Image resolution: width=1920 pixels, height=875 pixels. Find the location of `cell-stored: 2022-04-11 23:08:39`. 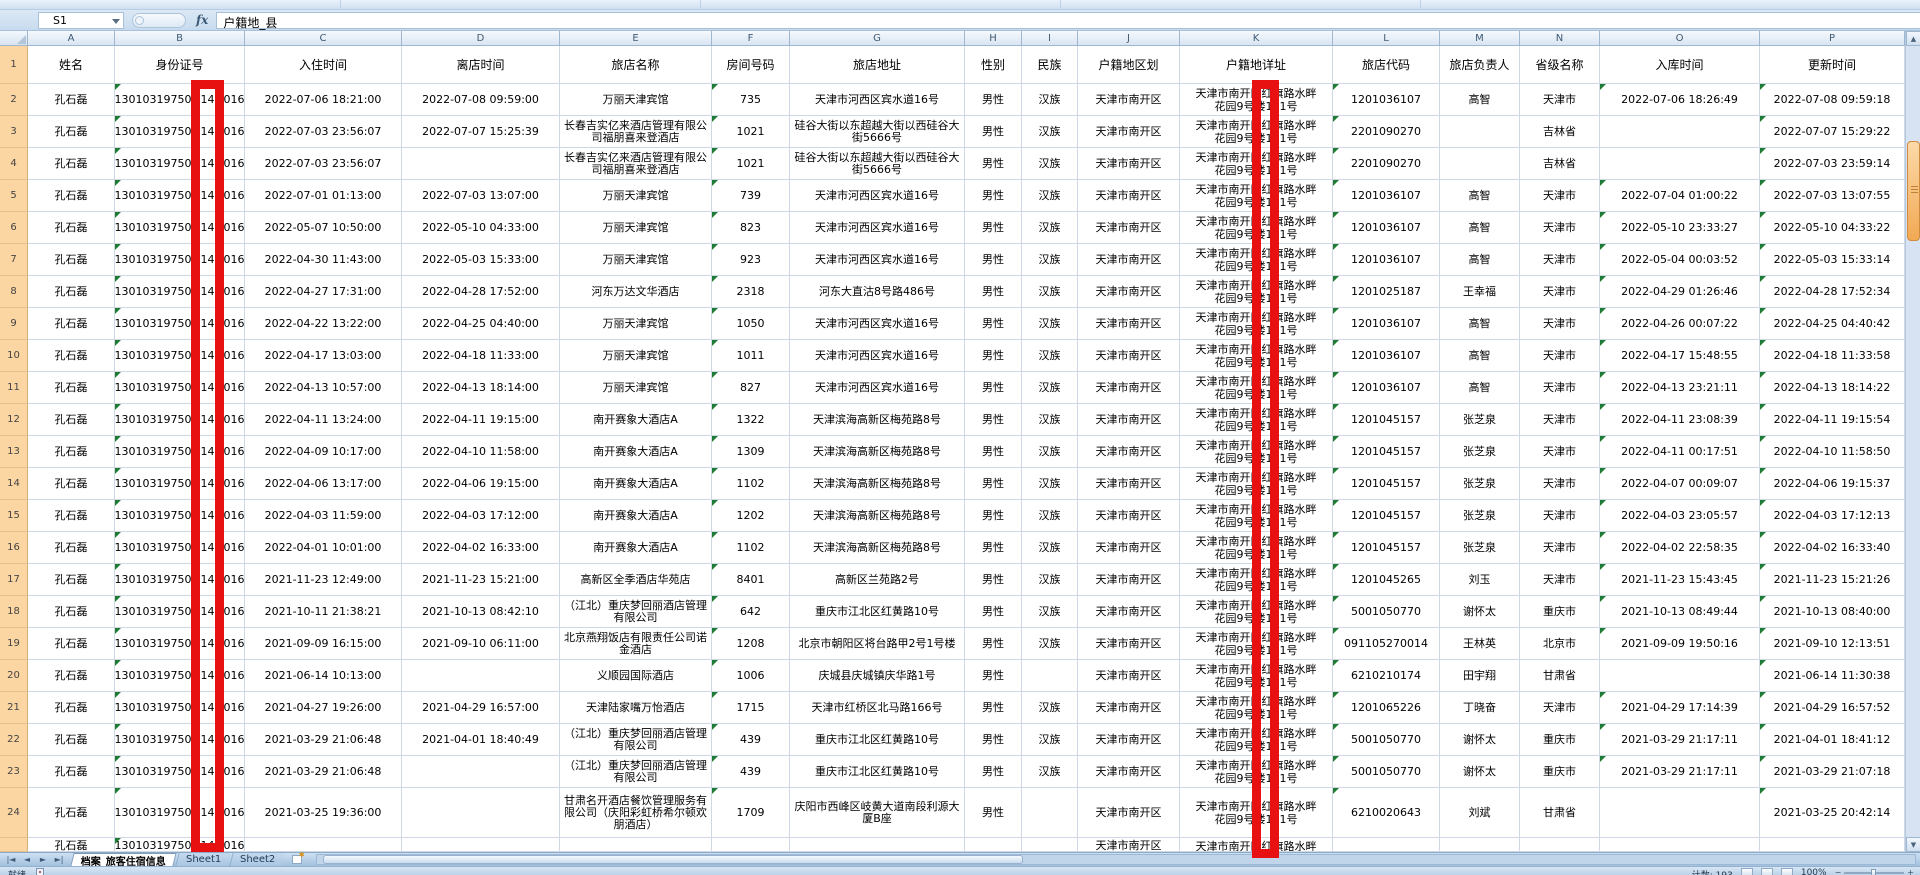

cell-stored: 2022-04-11 23:08:39 is located at coordinates (1680, 420).